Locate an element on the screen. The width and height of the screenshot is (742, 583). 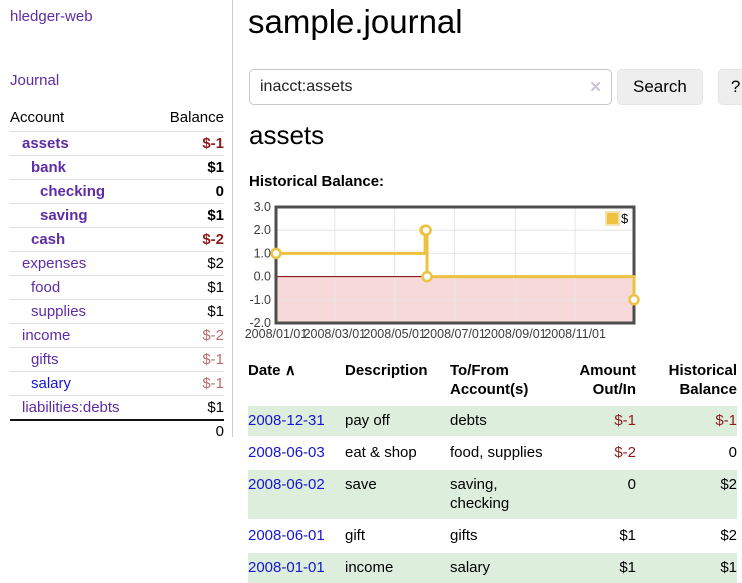
account-link-supplies: supplies is located at coordinates (59, 311).